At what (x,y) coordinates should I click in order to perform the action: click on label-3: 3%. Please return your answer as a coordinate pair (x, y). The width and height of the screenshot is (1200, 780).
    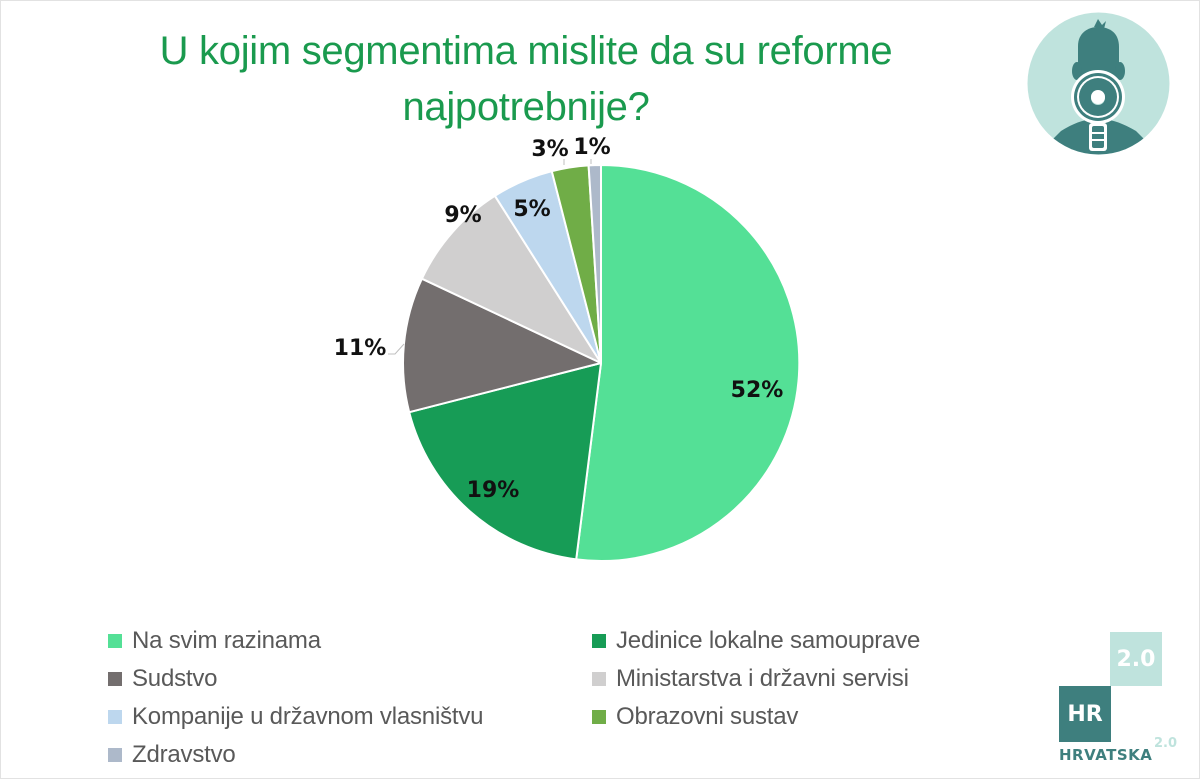
    Looking at the image, I should click on (549, 149).